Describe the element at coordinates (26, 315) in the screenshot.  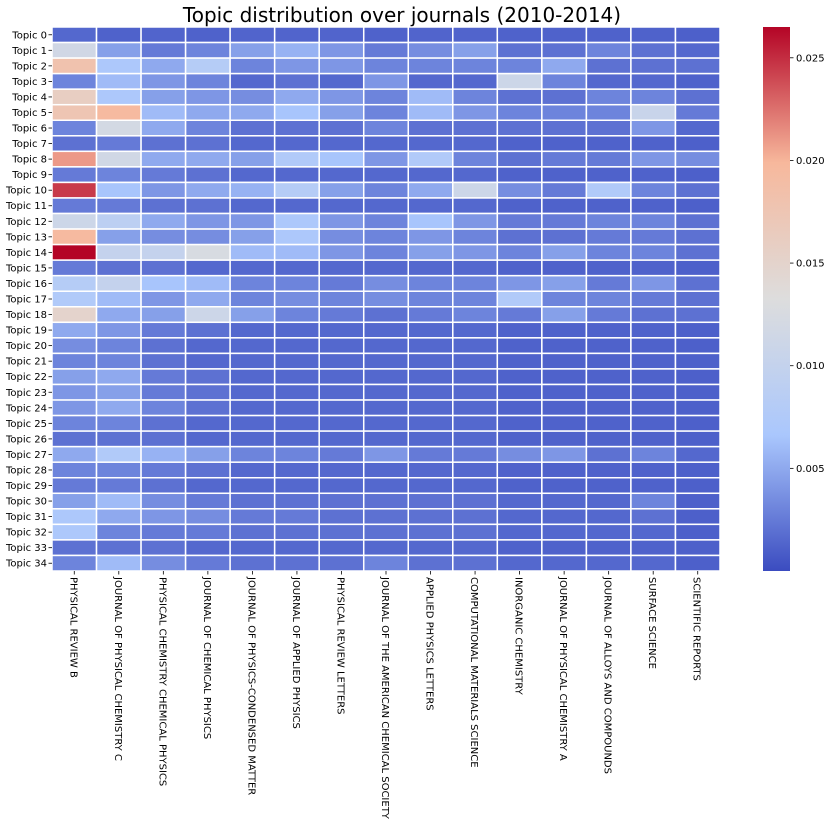
I see `row-label: Topic 18` at that location.